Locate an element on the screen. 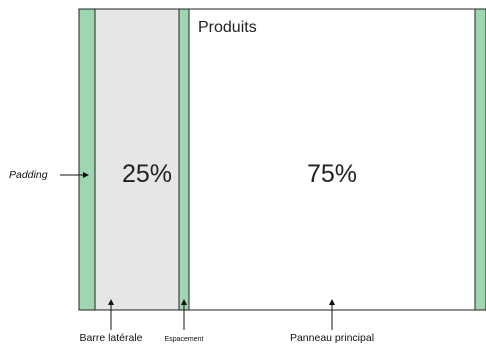 The width and height of the screenshot is (486, 347). gutter-label: Espacement is located at coordinates (184, 339).